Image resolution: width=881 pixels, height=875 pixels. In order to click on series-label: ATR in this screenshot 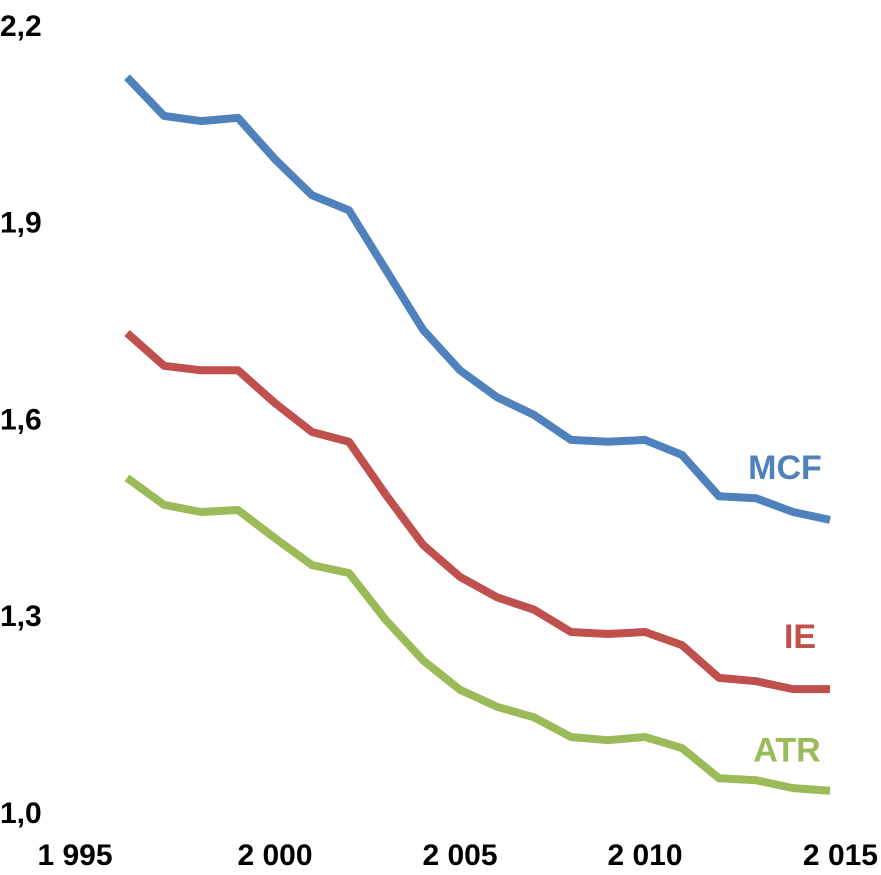, I will do `click(786, 751)`.